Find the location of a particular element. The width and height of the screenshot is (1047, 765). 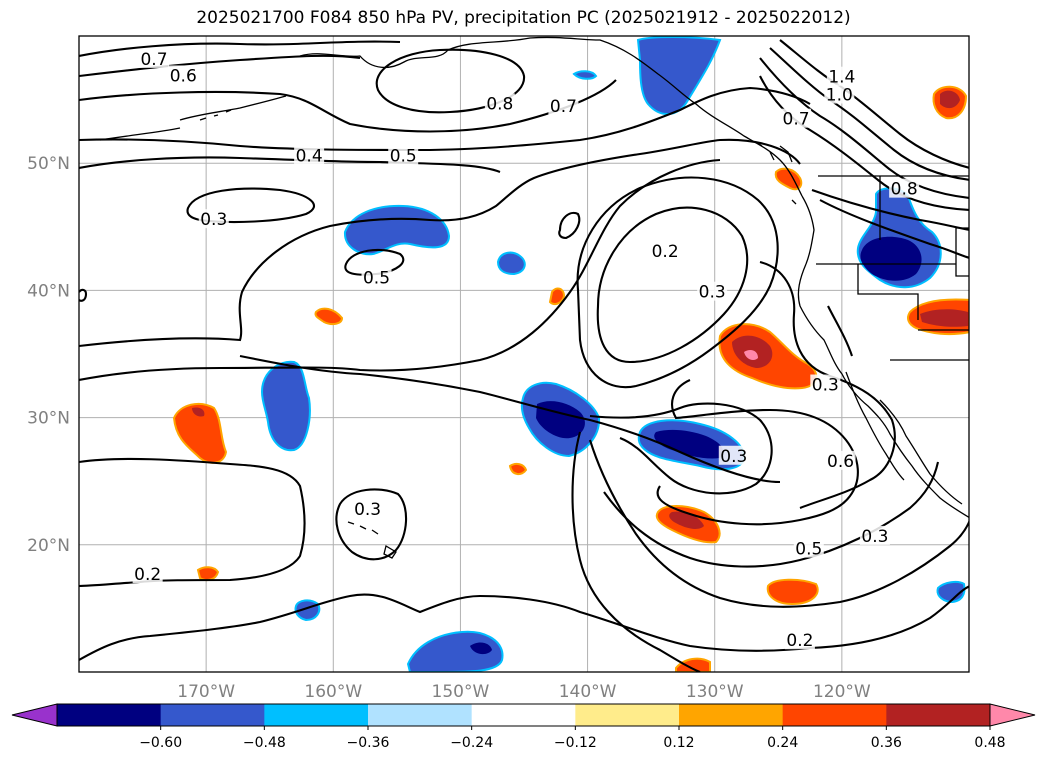

lon-tick-label: 120°W is located at coordinates (842, 692).